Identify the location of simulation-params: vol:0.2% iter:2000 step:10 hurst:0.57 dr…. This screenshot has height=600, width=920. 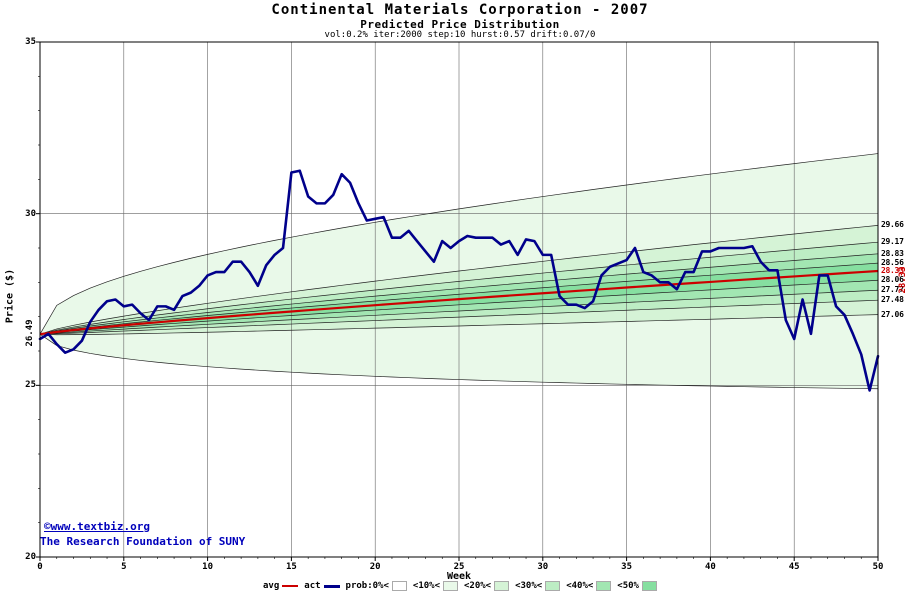
(460, 35).